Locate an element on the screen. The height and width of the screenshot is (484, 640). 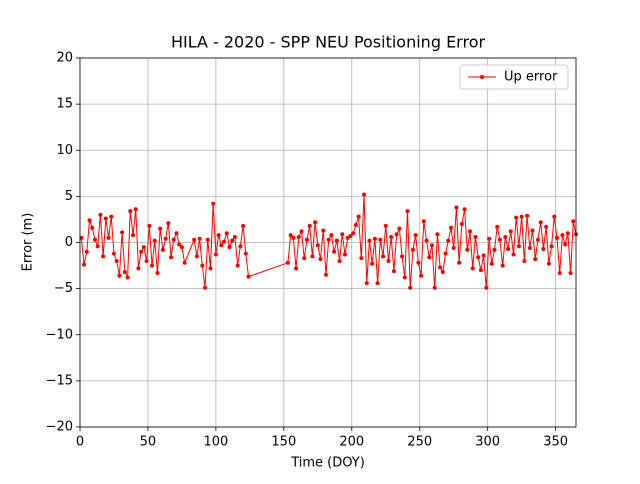
legend-box is located at coordinates (514, 77).